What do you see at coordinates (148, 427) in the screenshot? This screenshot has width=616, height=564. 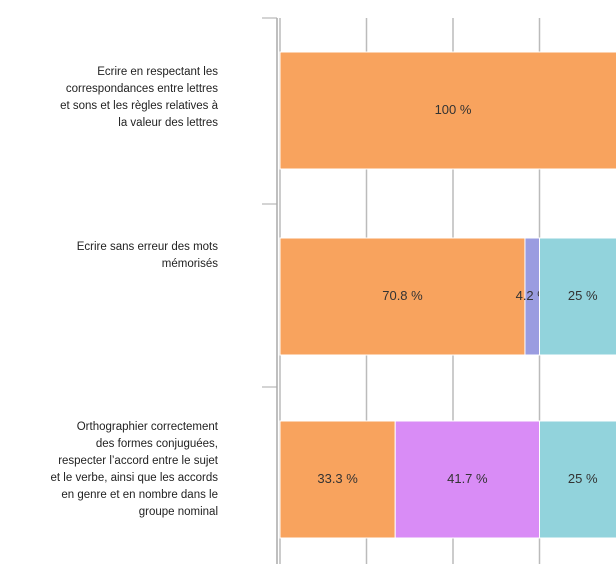 I see `category-label: Orthographier correctement` at bounding box center [148, 427].